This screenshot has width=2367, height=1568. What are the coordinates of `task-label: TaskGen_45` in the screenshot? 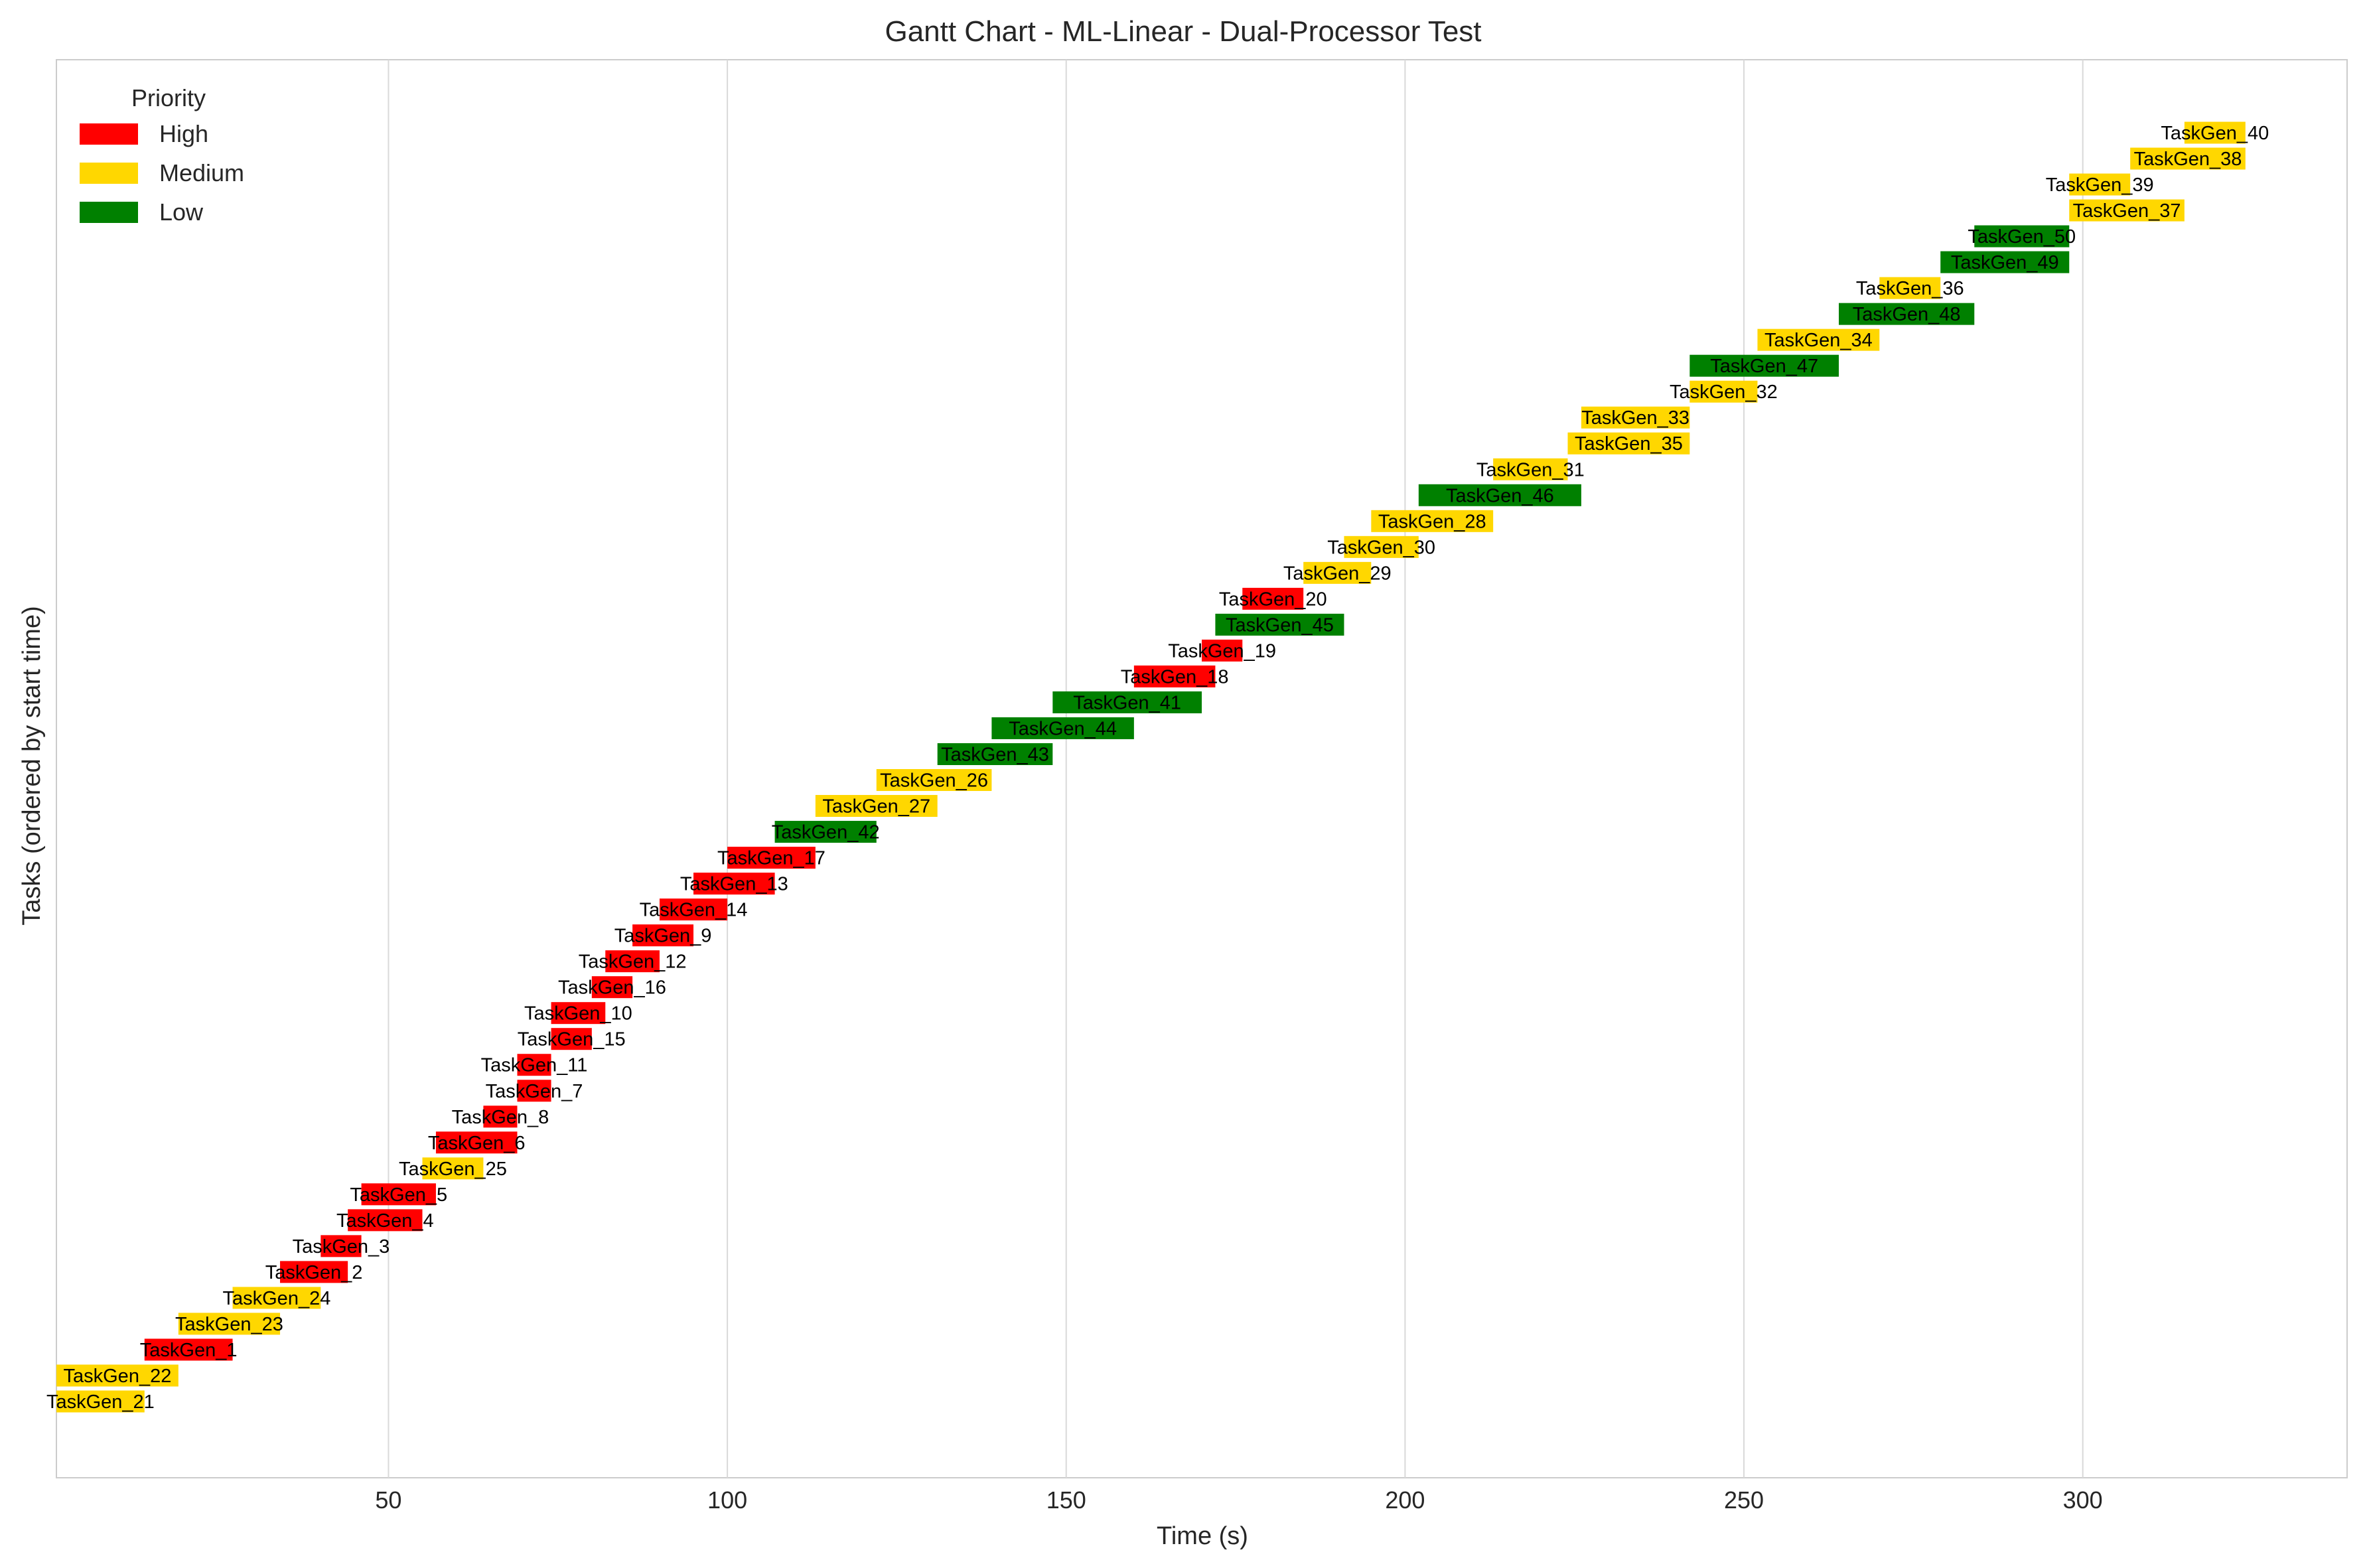 It's located at (1280, 625).